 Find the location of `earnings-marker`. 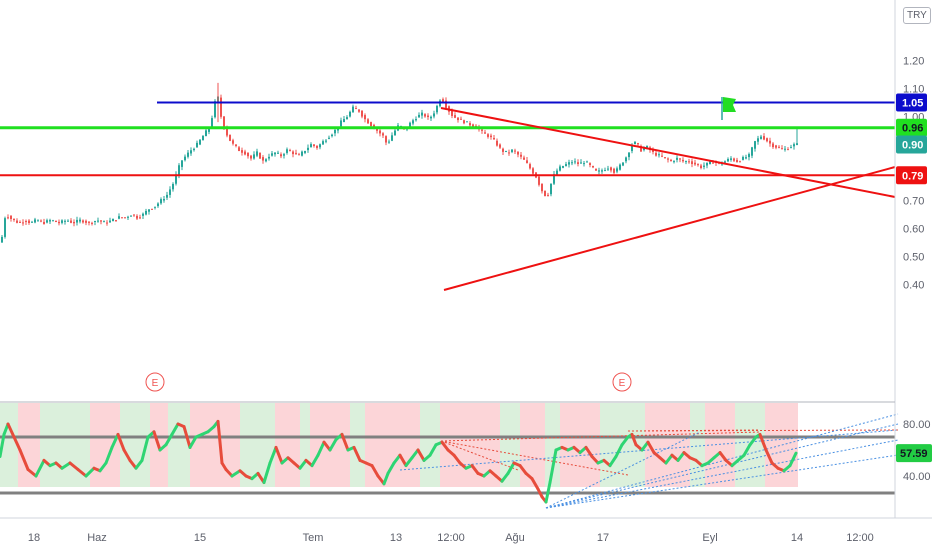

earnings-marker is located at coordinates (155, 382).